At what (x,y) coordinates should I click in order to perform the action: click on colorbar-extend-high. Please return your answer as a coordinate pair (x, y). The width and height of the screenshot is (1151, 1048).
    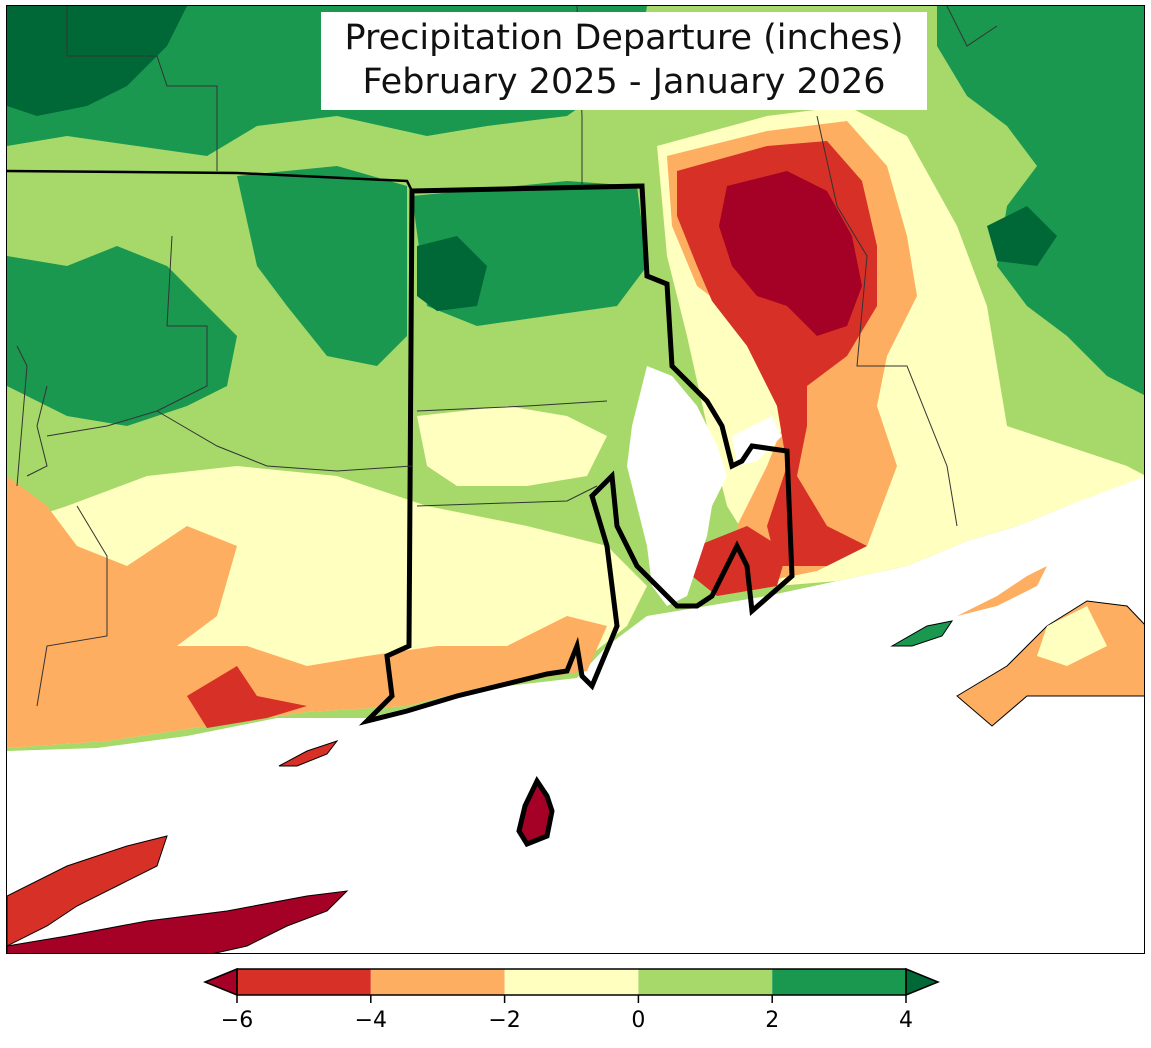
    Looking at the image, I should click on (922, 982).